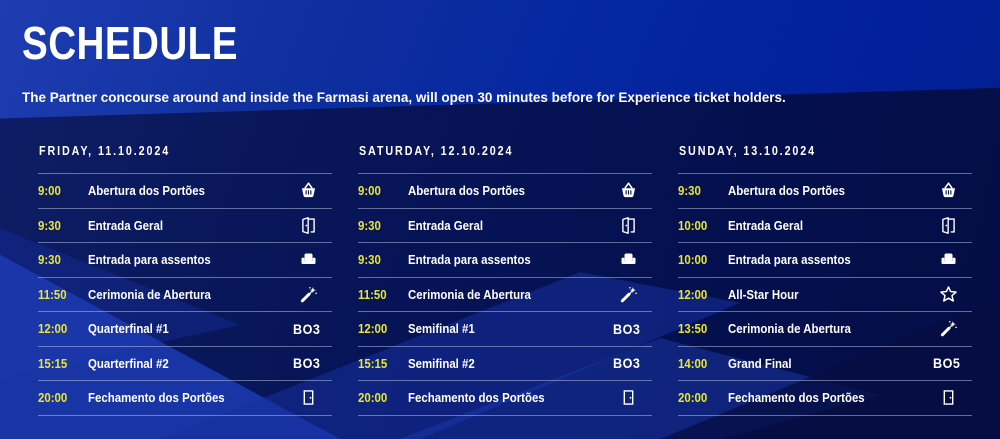 This screenshot has width=1000, height=439. I want to click on event-label: All-Star Hour, so click(763, 294).